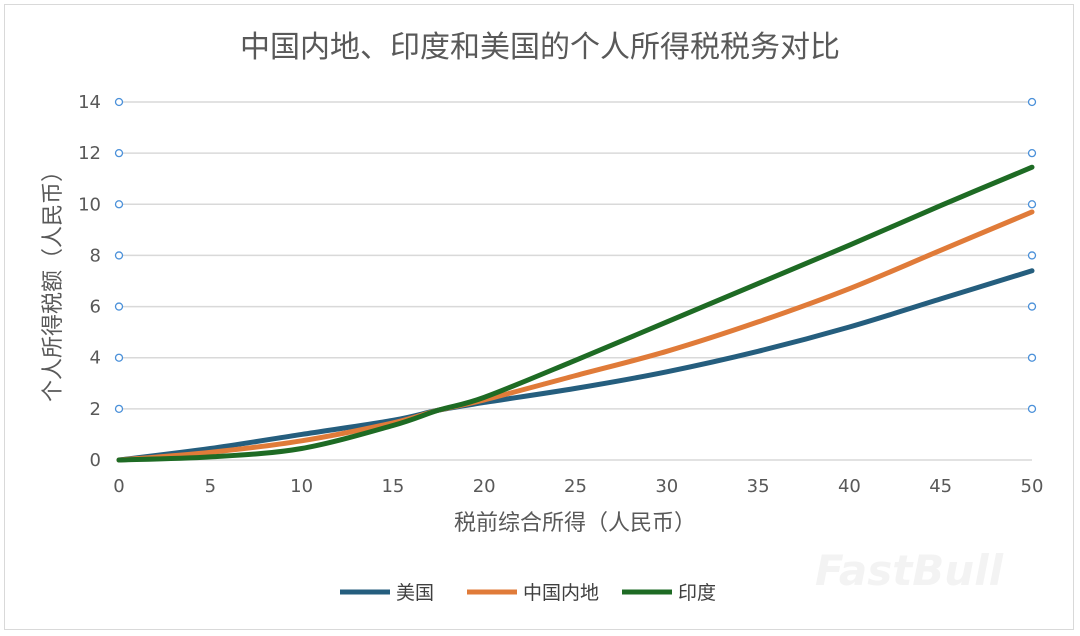  I want to click on chart-title: 中国内地、印度和美国的个人所得税税务对比, so click(540, 47).